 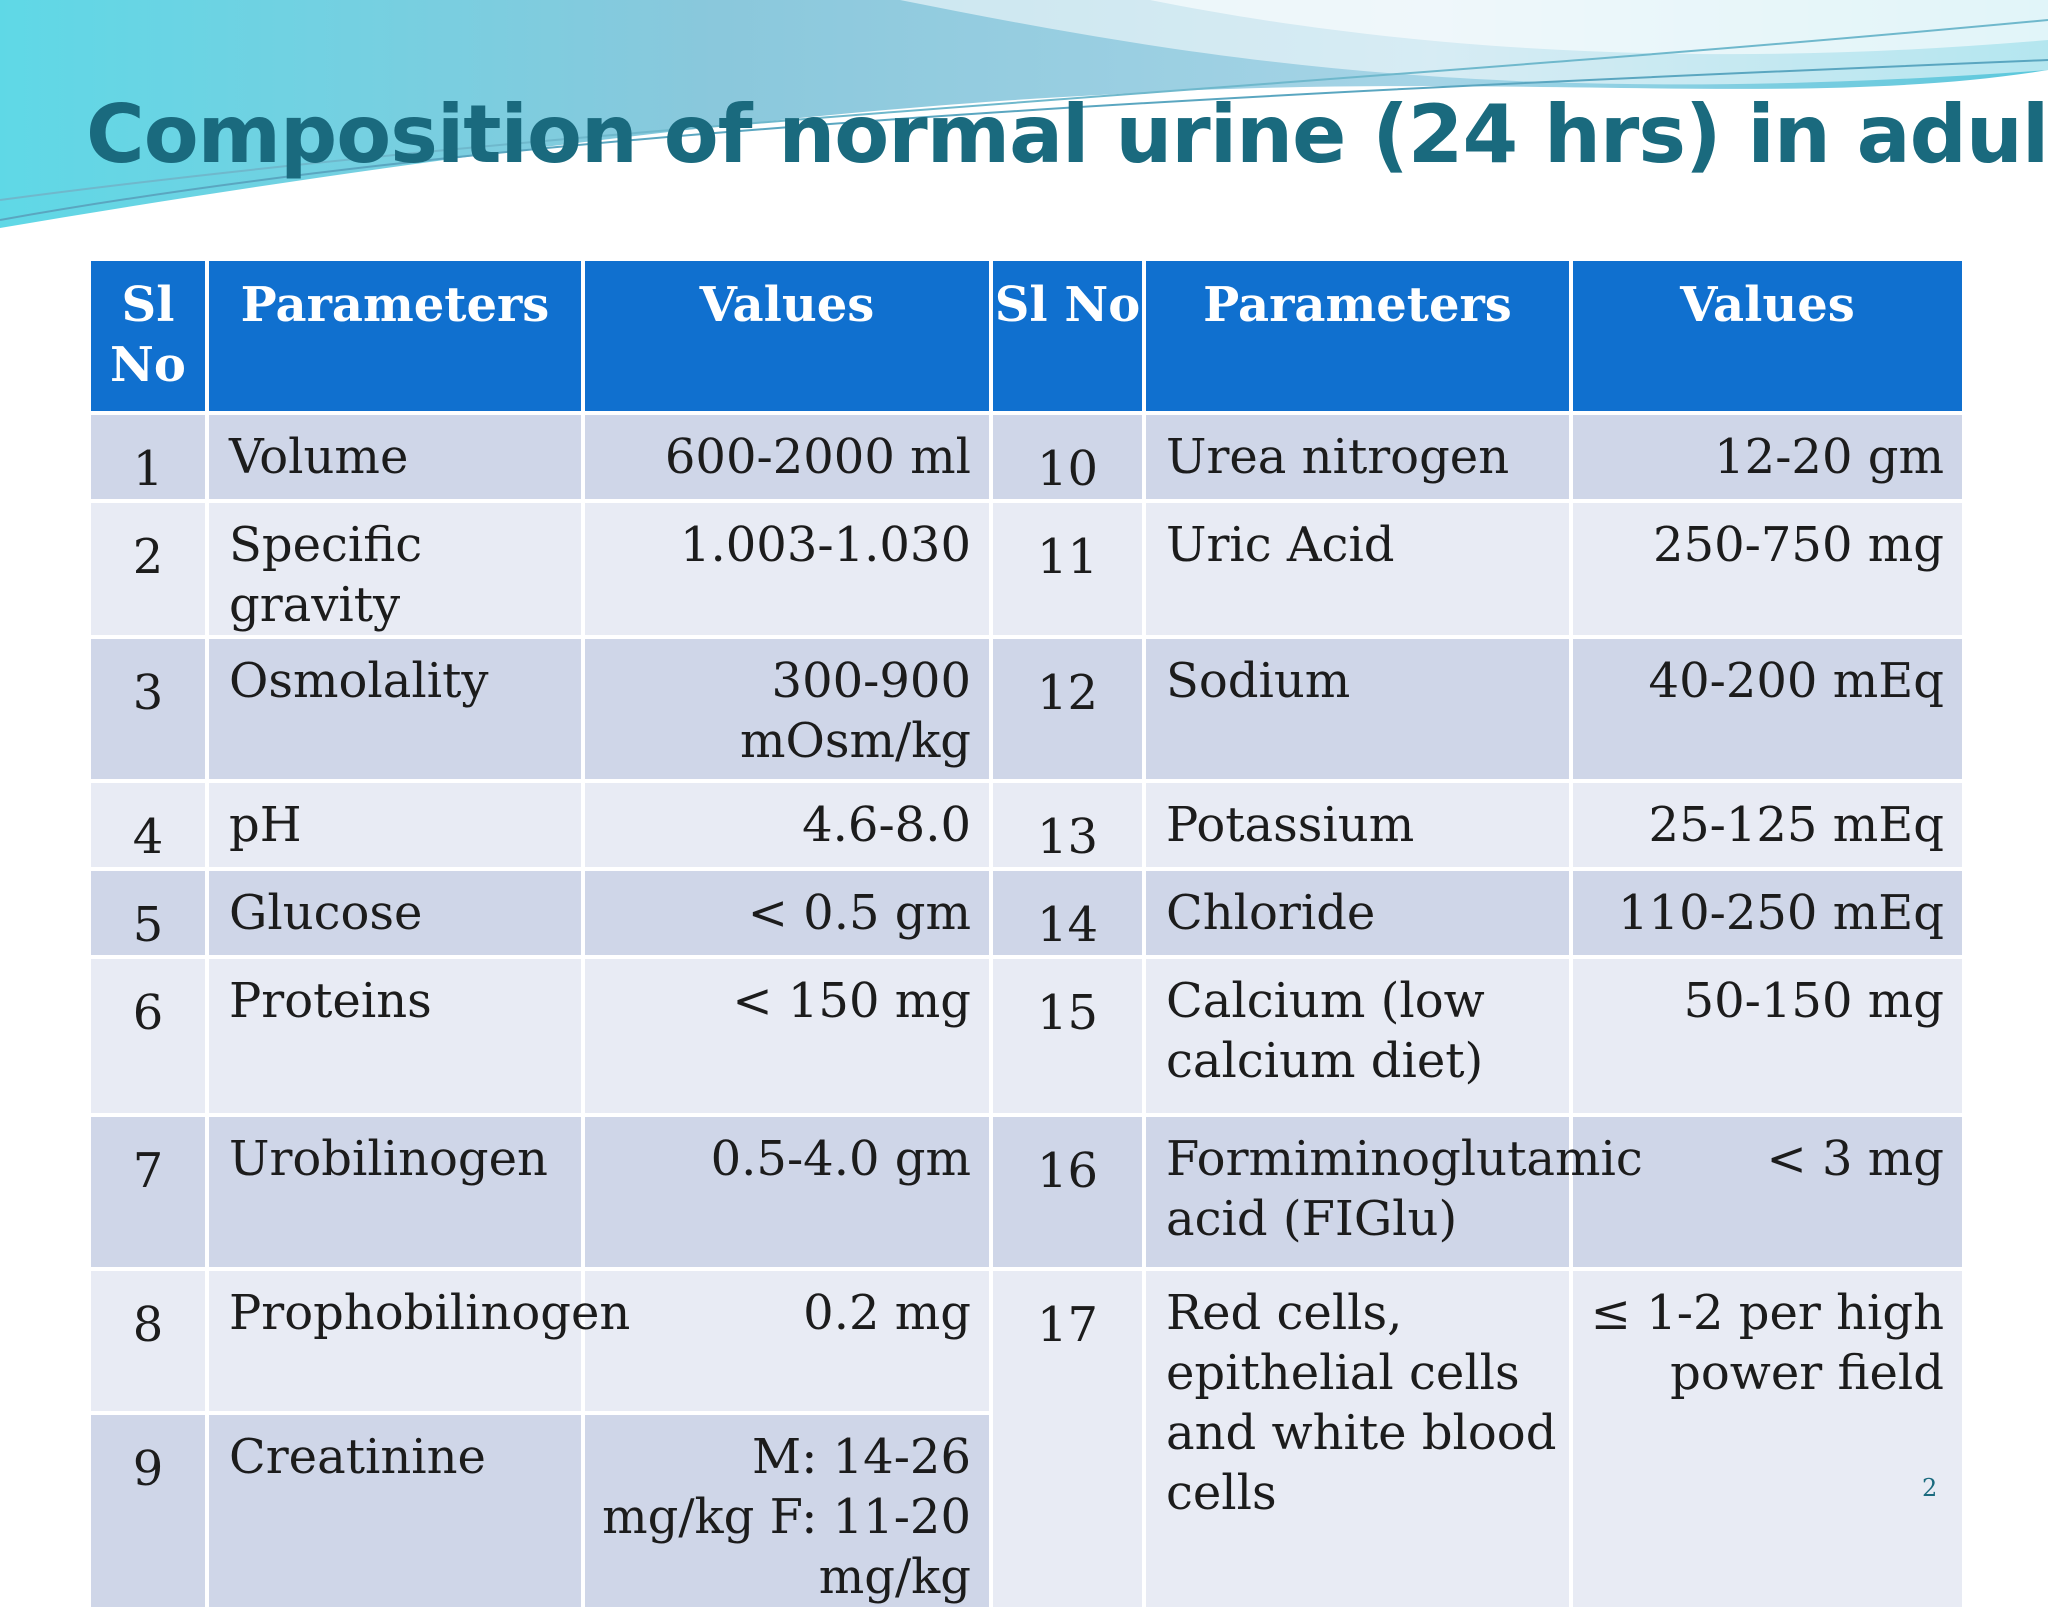 I want to click on value-cell: 0.2 mg, so click(x=787, y=1341).